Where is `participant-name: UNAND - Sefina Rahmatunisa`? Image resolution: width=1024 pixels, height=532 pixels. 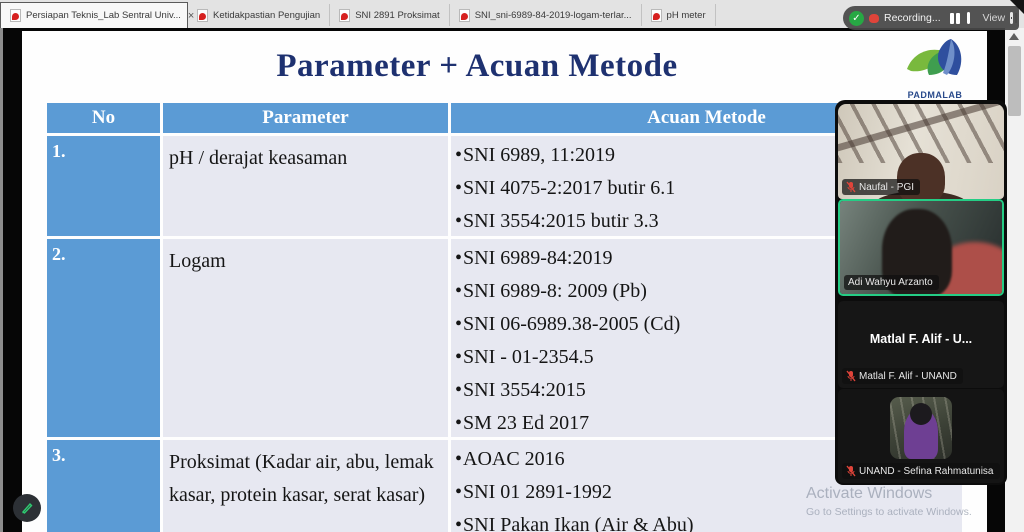
participant-name: UNAND - Sefina Rahmatunisa is located at coordinates (926, 471).